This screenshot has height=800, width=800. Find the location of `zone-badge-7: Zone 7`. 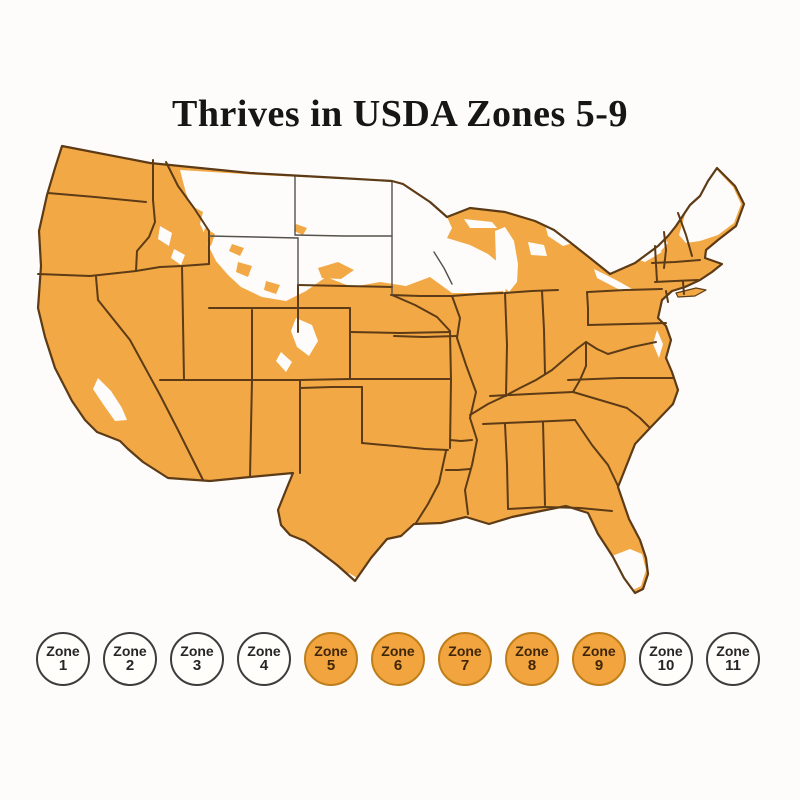

zone-badge-7: Zone 7 is located at coordinates (465, 659).